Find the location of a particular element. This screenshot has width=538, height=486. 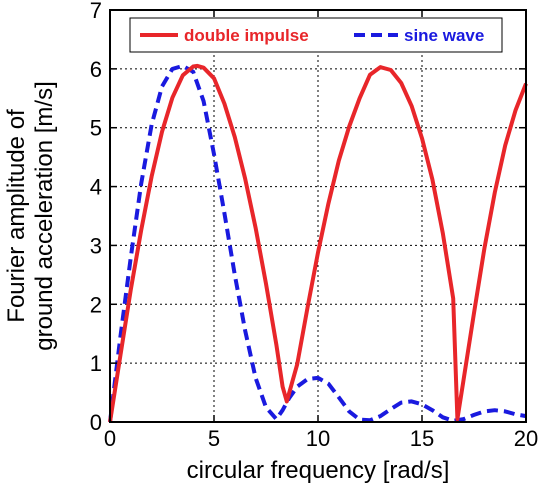

legend-label-sine-wave: sine wave is located at coordinates (444, 35).